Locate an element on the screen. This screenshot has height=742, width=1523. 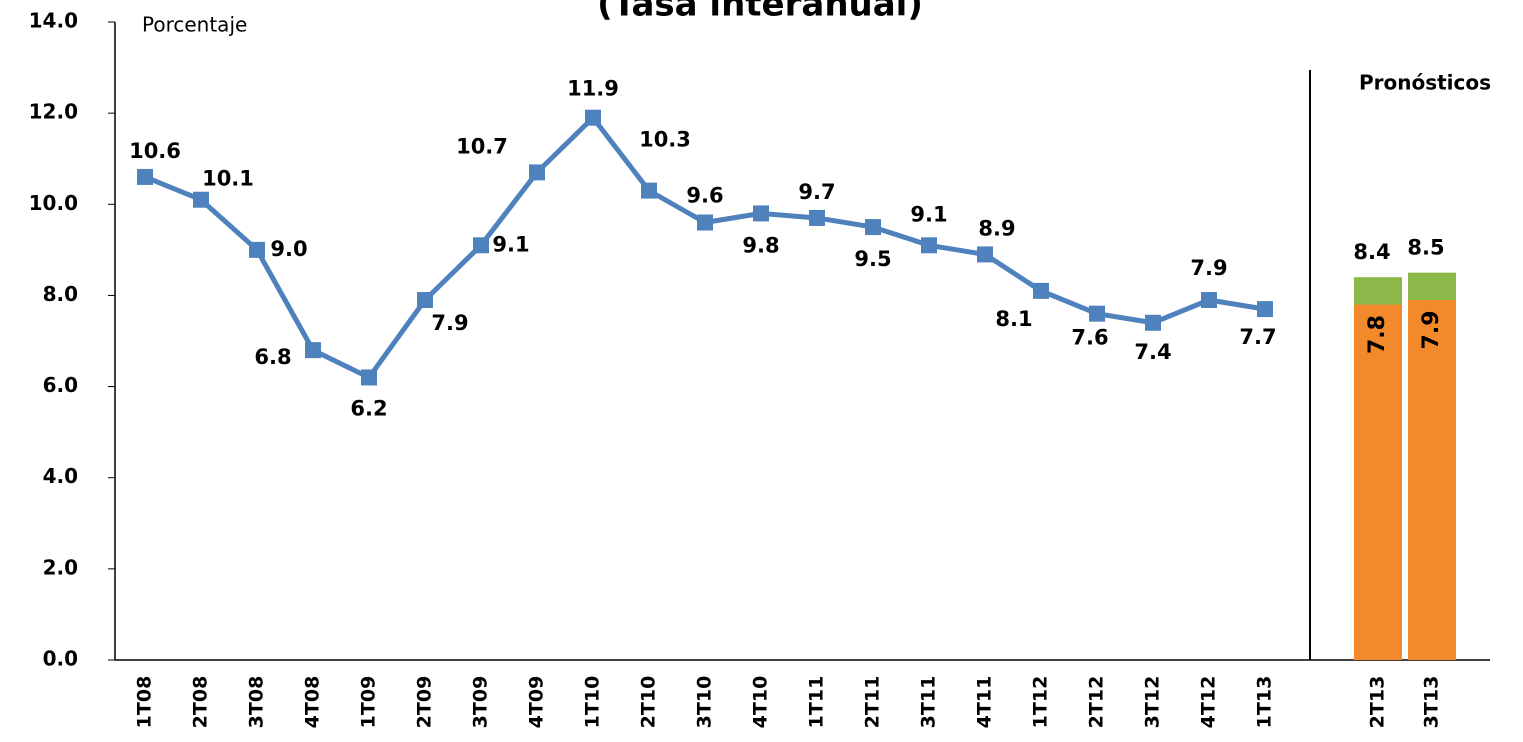
x-tick-label: 3T09 is located at coordinates (481, 702).